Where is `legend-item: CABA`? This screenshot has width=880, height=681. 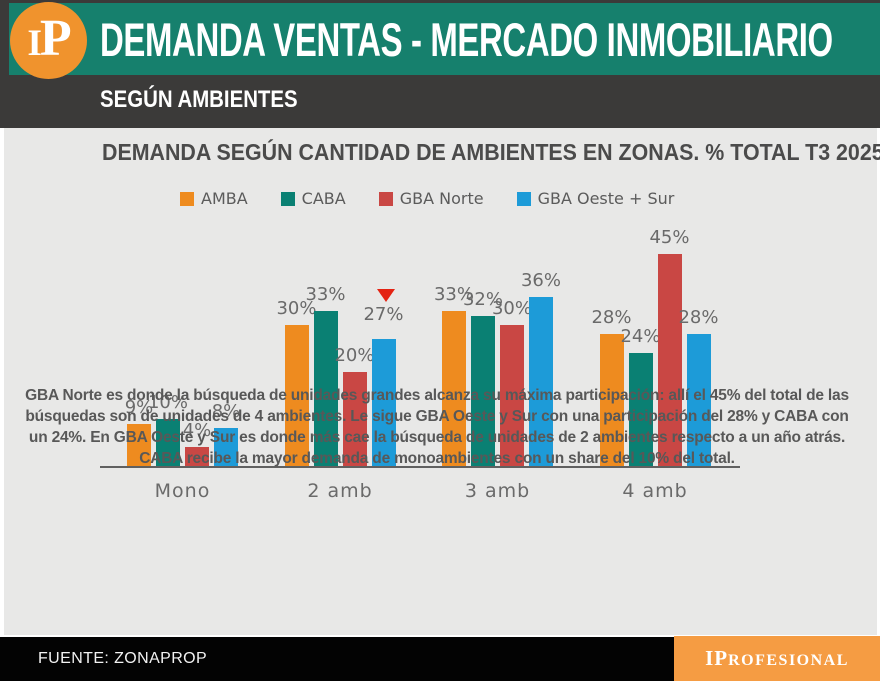 legend-item: CABA is located at coordinates (313, 198).